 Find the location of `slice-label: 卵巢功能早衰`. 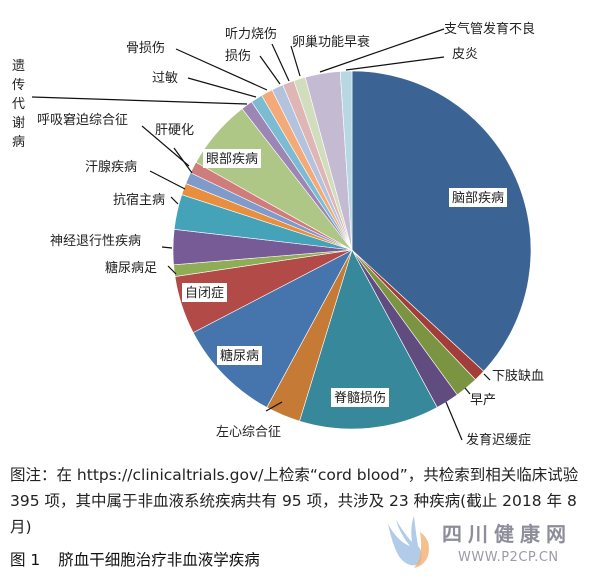

slice-label: 卵巢功能早衰 is located at coordinates (331, 42).